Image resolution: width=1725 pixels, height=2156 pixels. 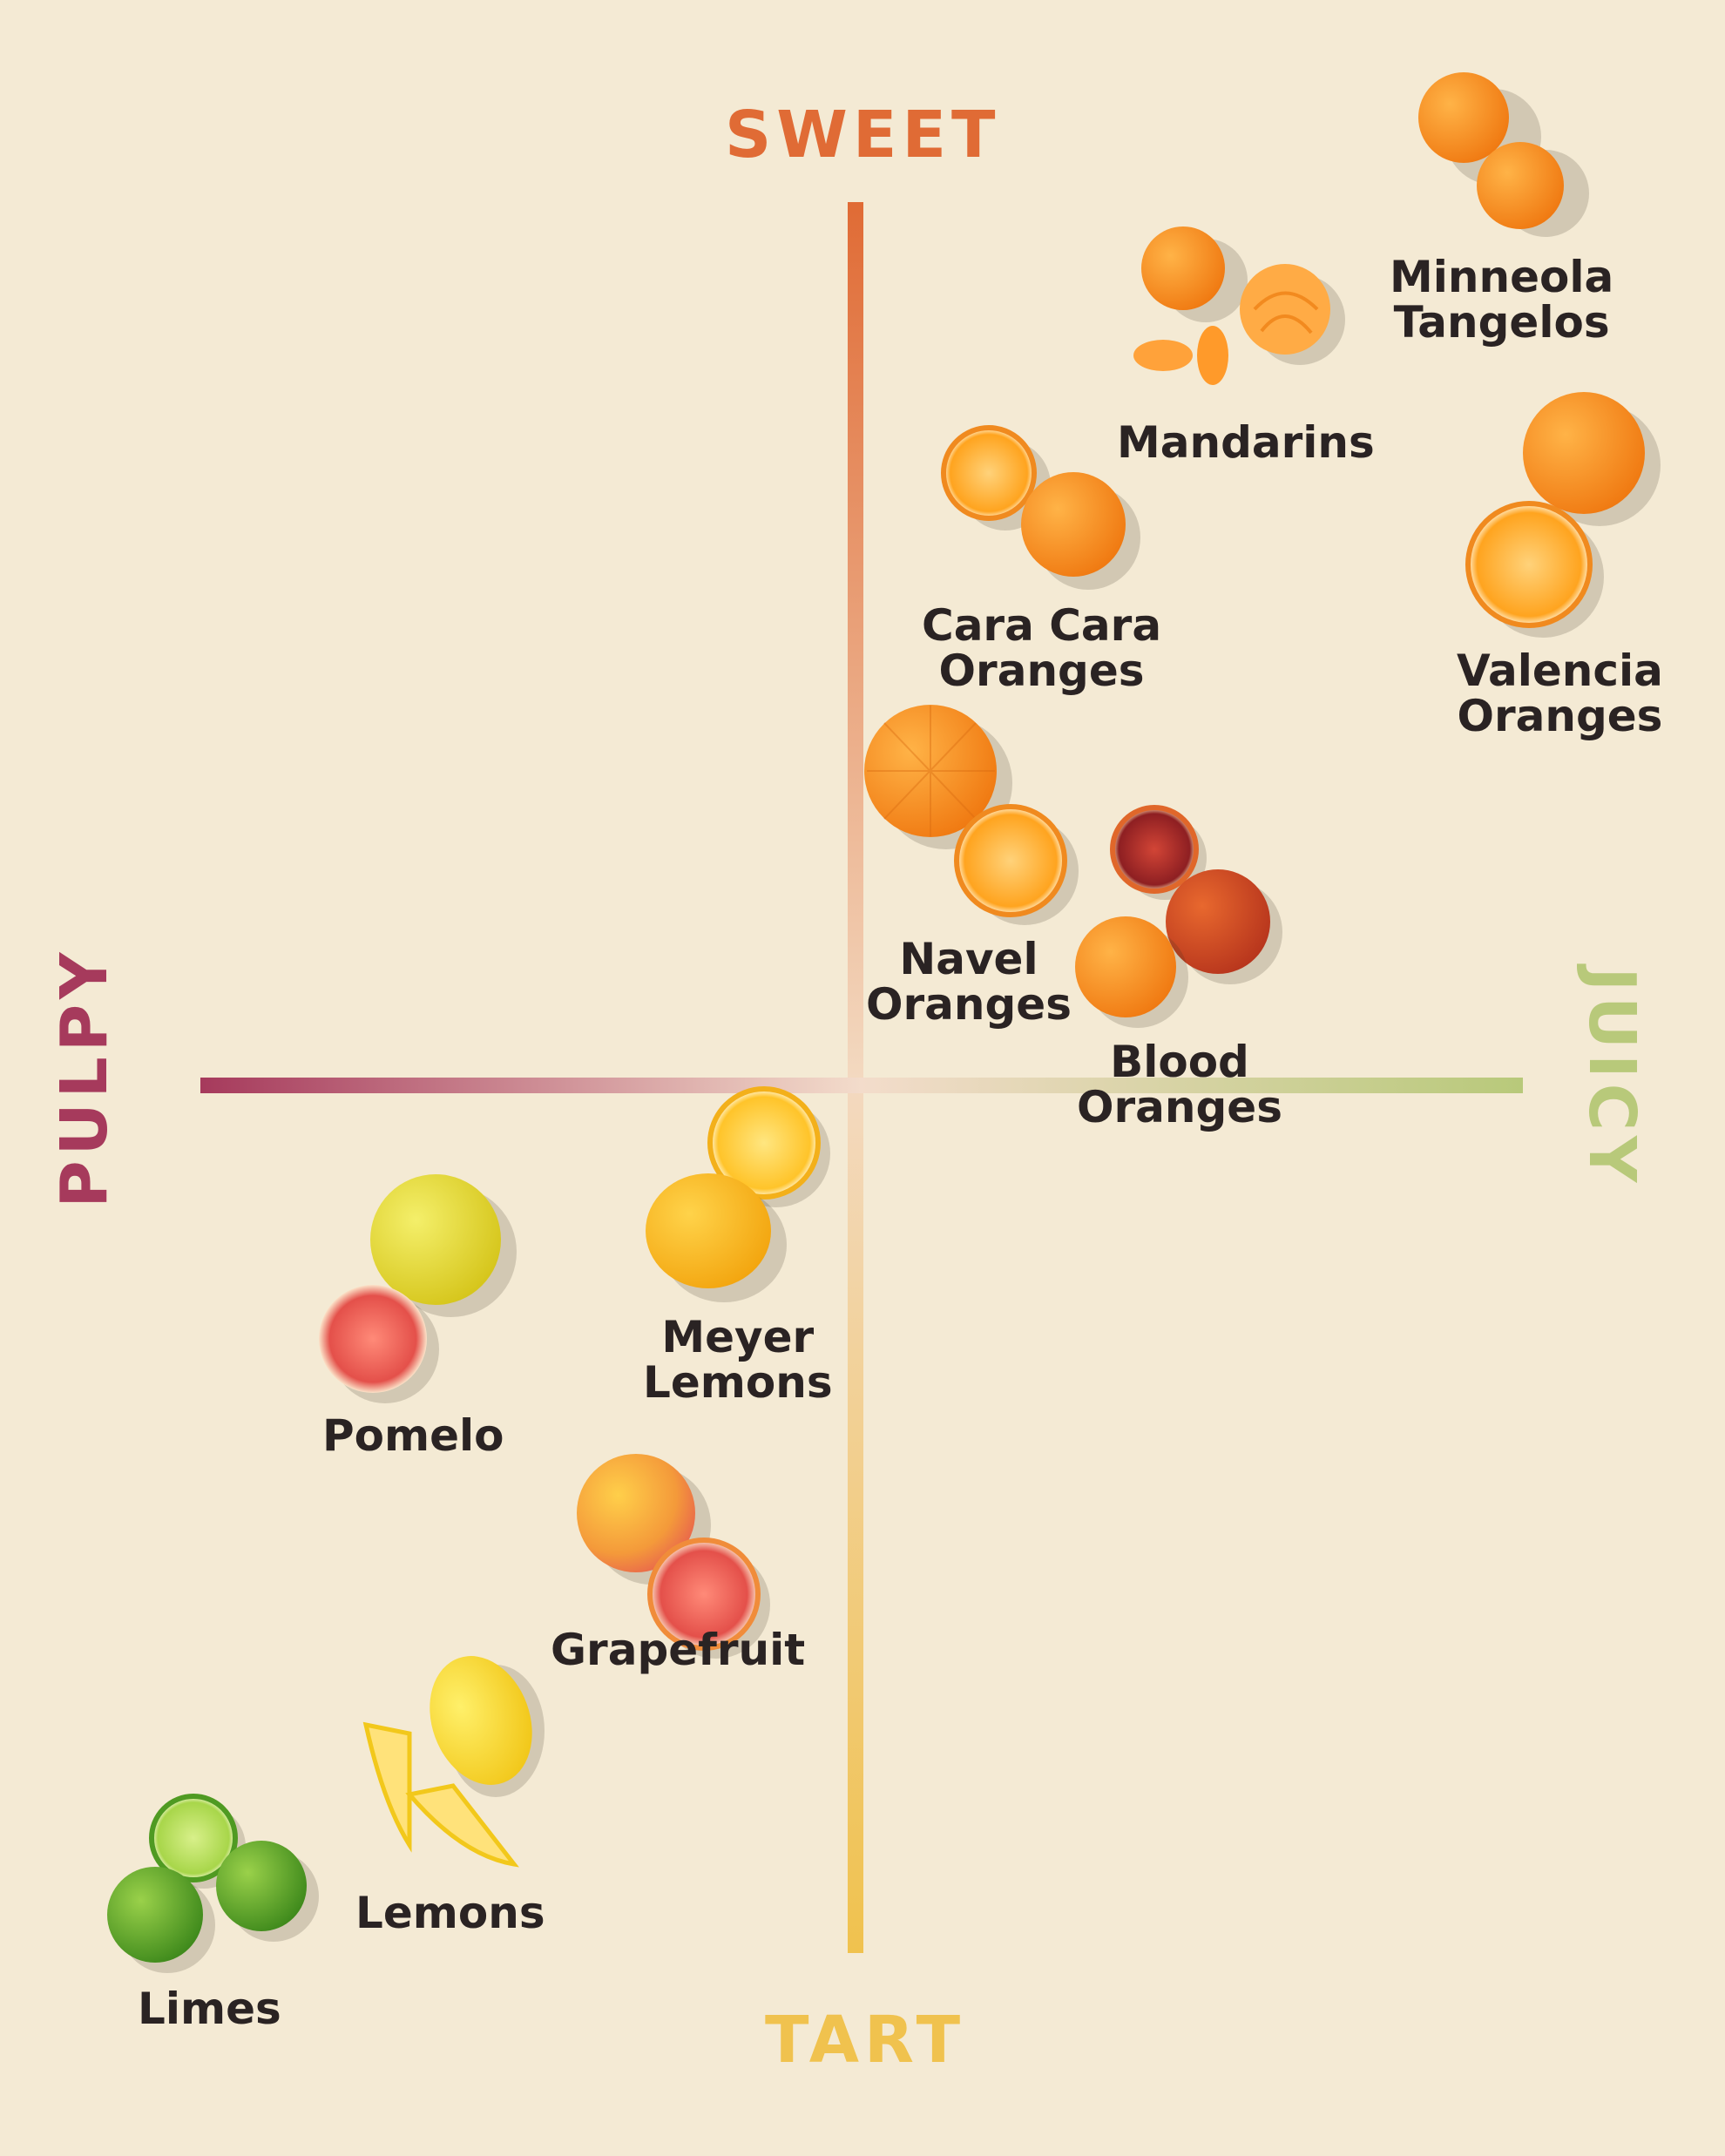 What do you see at coordinates (1611, 1077) in the screenshot?
I see `axis-label-juicy: JUICY` at bounding box center [1611, 1077].